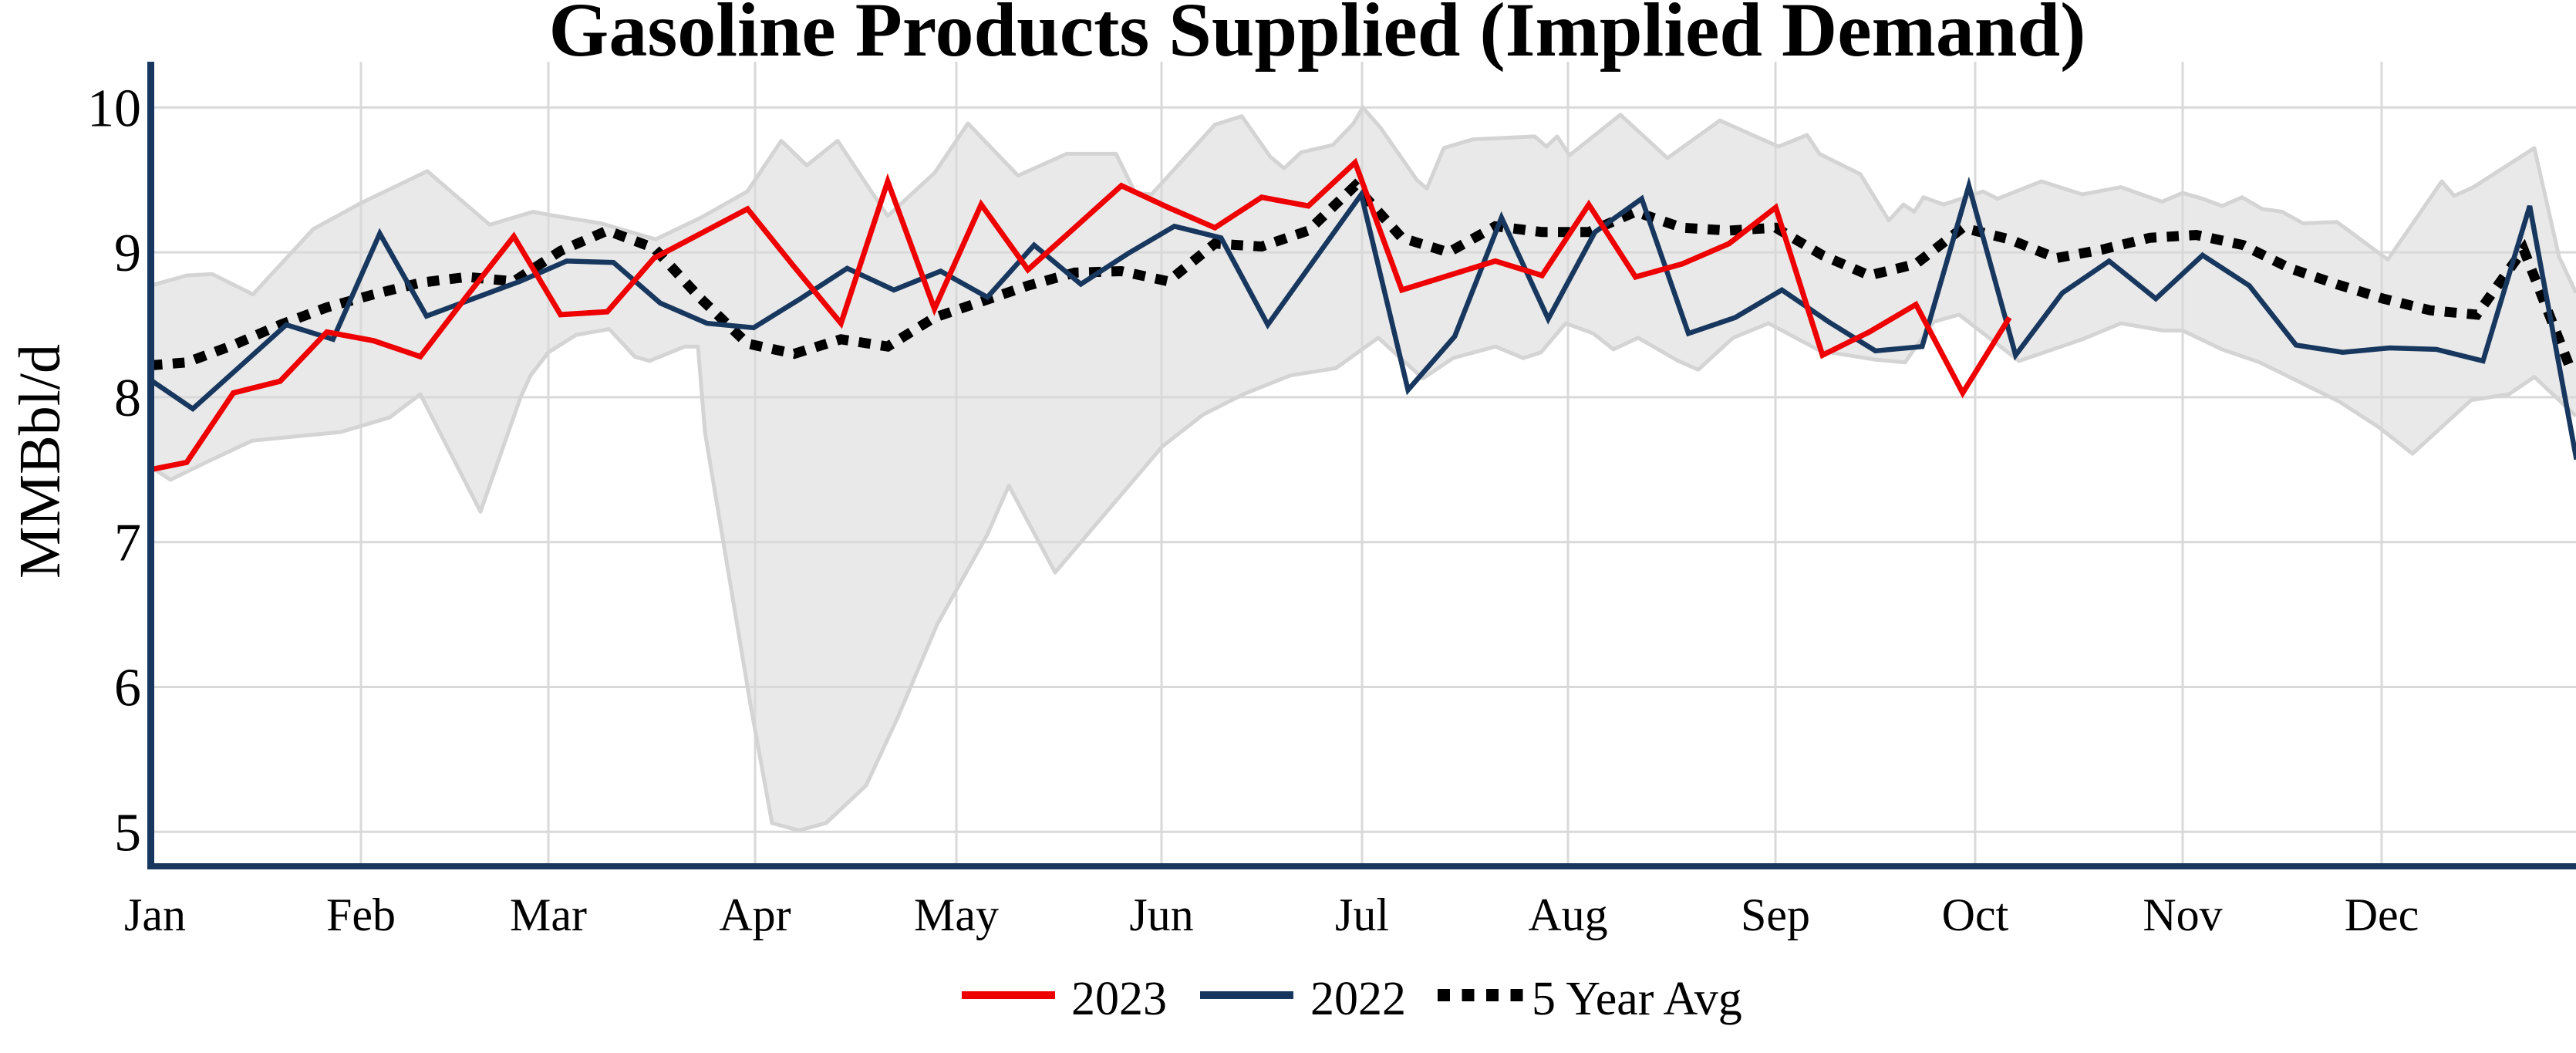 The width and height of the screenshot is (2576, 1053). Describe the element at coordinates (127, 398) in the screenshot. I see `svg-text: 8` at that location.